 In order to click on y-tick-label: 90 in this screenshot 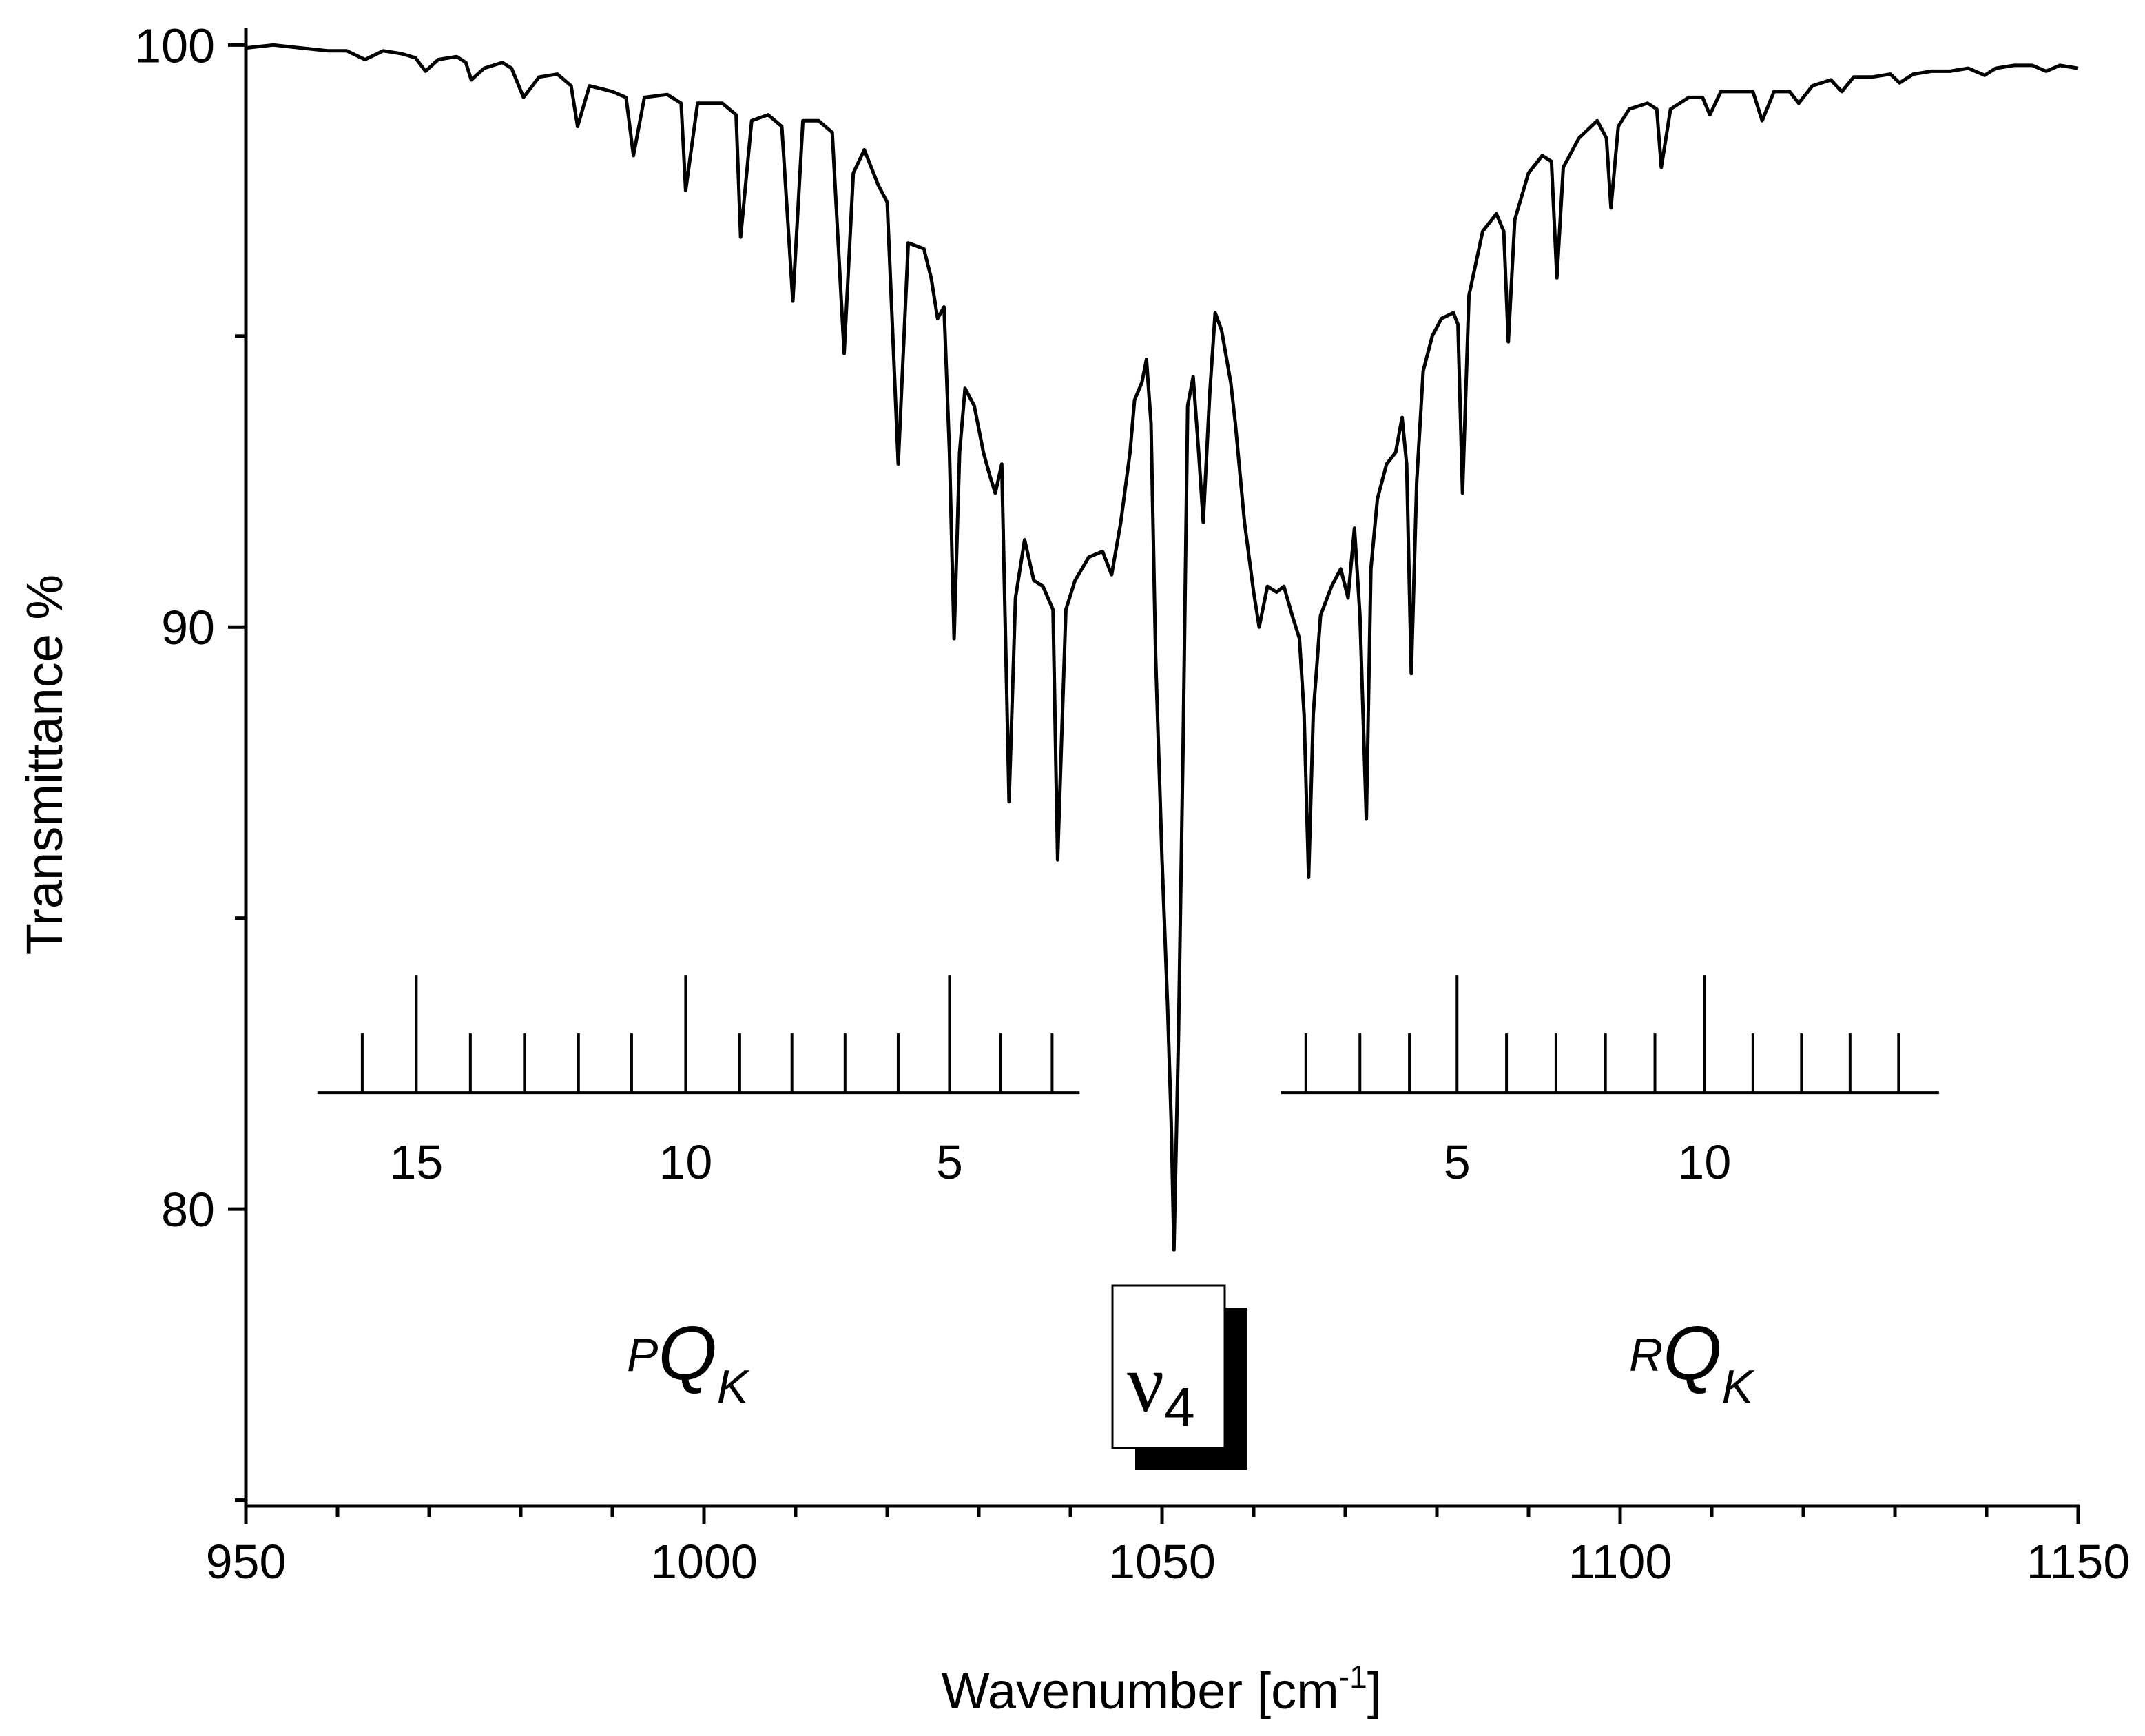, I will do `click(188, 627)`.